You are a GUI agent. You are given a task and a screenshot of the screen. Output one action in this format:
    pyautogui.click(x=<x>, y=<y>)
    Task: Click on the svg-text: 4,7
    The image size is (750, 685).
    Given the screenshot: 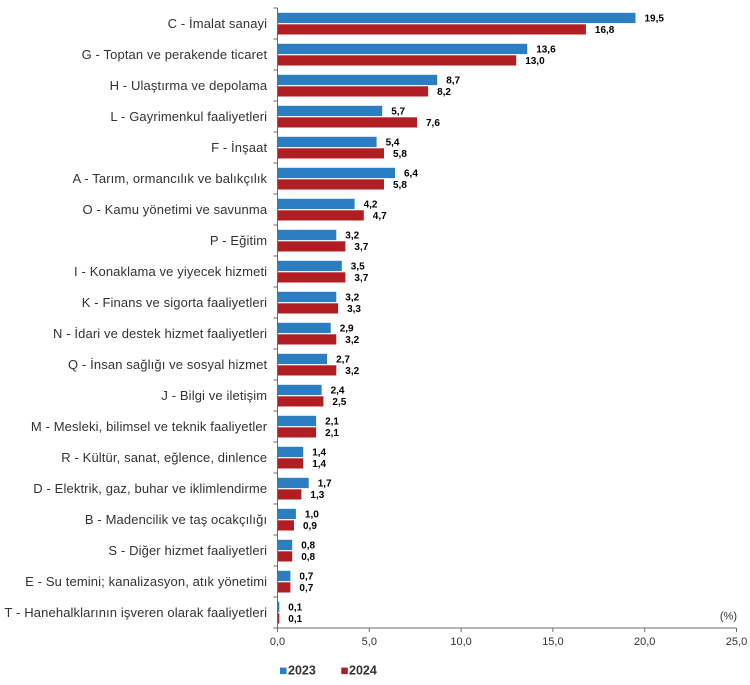 What is the action you would take?
    pyautogui.click(x=380, y=216)
    